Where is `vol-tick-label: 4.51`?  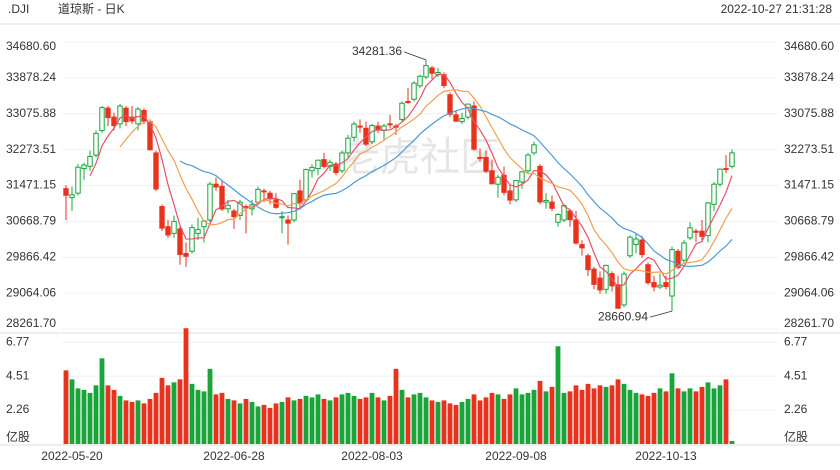
vol-tick-label: 4.51 is located at coordinates (18, 375).